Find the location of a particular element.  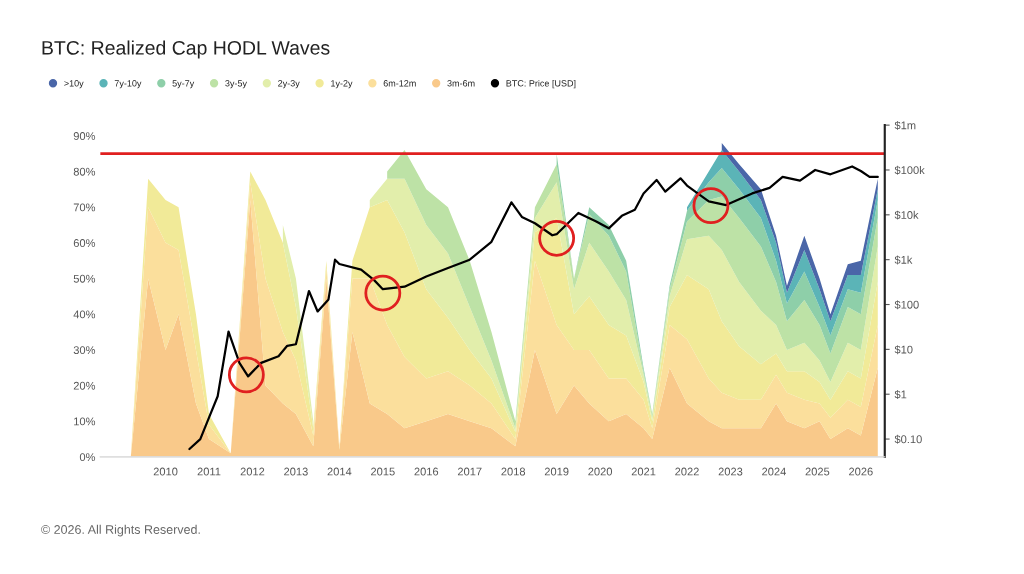

legend-label: 3y-5y is located at coordinates (236, 84).